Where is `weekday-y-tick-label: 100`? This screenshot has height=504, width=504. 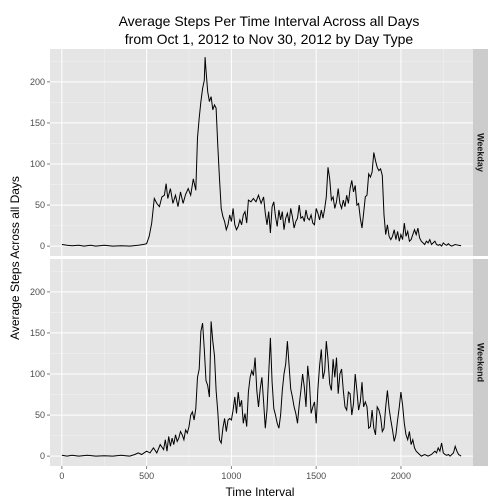 weekday-y-tick-label: 100 is located at coordinates (37, 164).